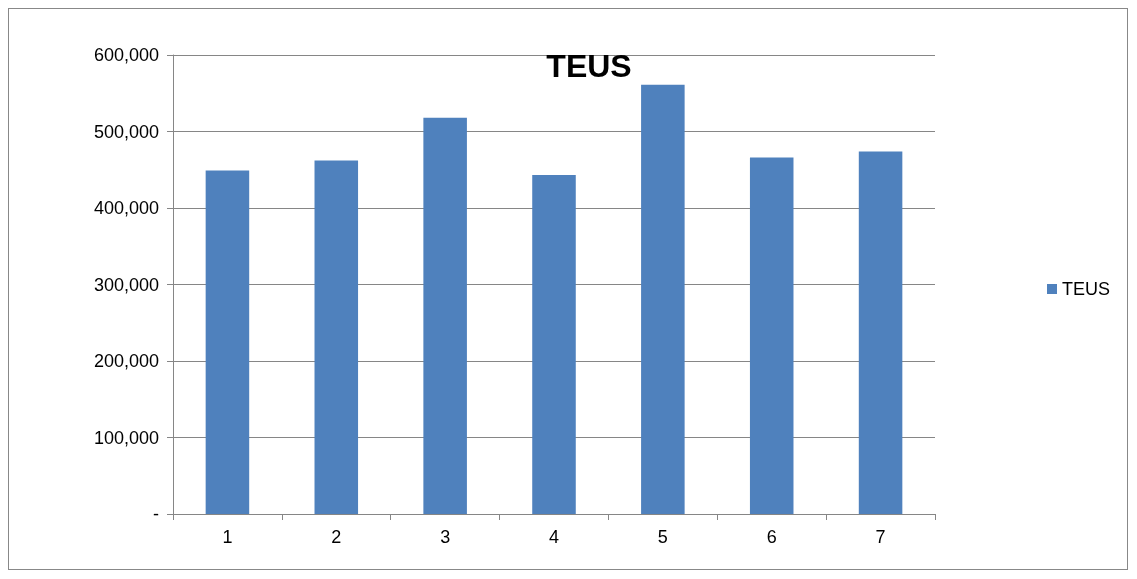  Describe the element at coordinates (156, 514) in the screenshot. I see `y-tick-label: -` at that location.